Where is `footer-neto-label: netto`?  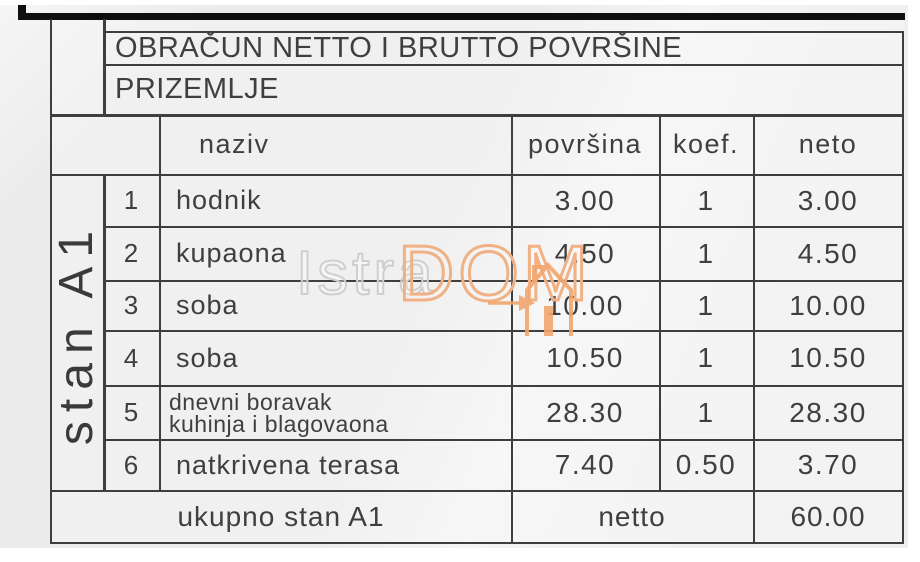 footer-neto-label: netto is located at coordinates (632, 516).